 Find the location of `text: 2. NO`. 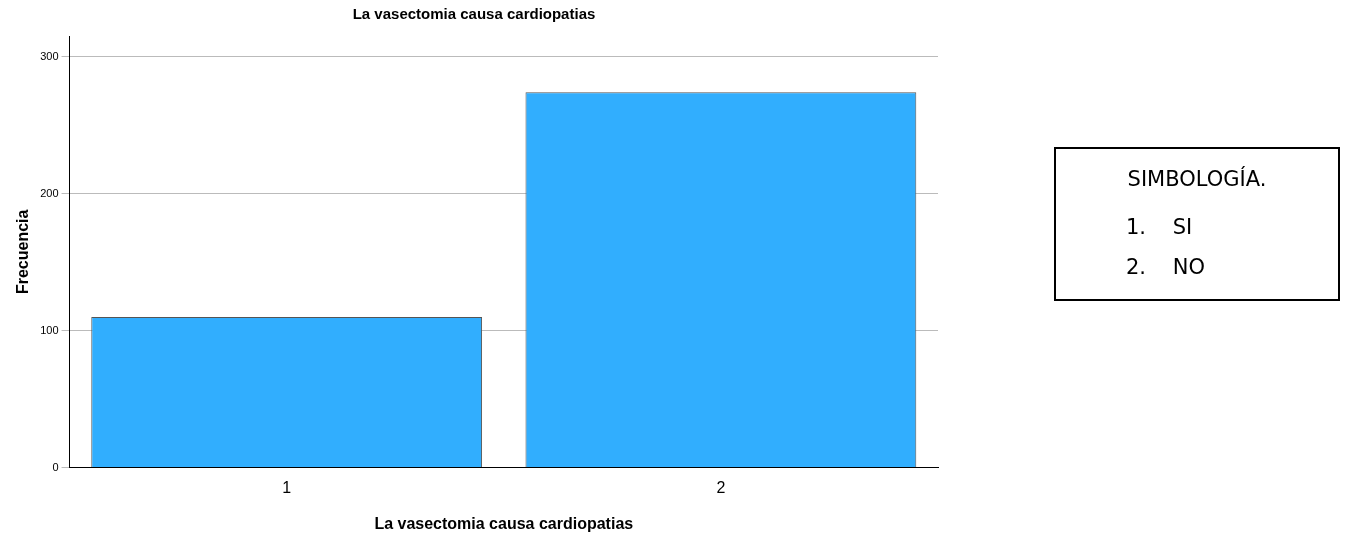

text: 2. NO is located at coordinates (1166, 267).